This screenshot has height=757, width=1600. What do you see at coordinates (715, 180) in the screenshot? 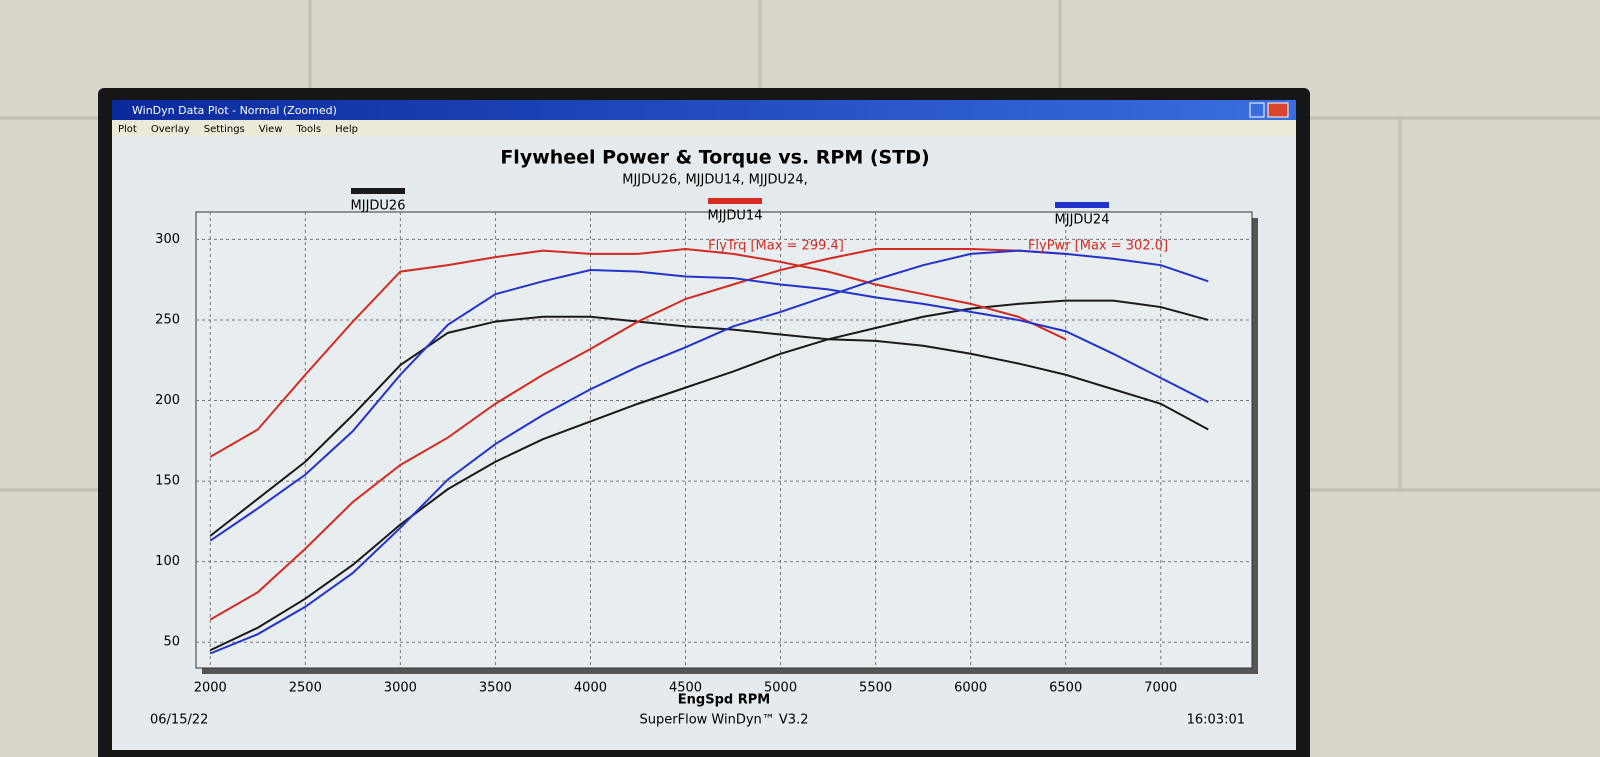
I see `chart-subtitle: MJJDU26, MJJDU14, MJJDU24,` at bounding box center [715, 180].